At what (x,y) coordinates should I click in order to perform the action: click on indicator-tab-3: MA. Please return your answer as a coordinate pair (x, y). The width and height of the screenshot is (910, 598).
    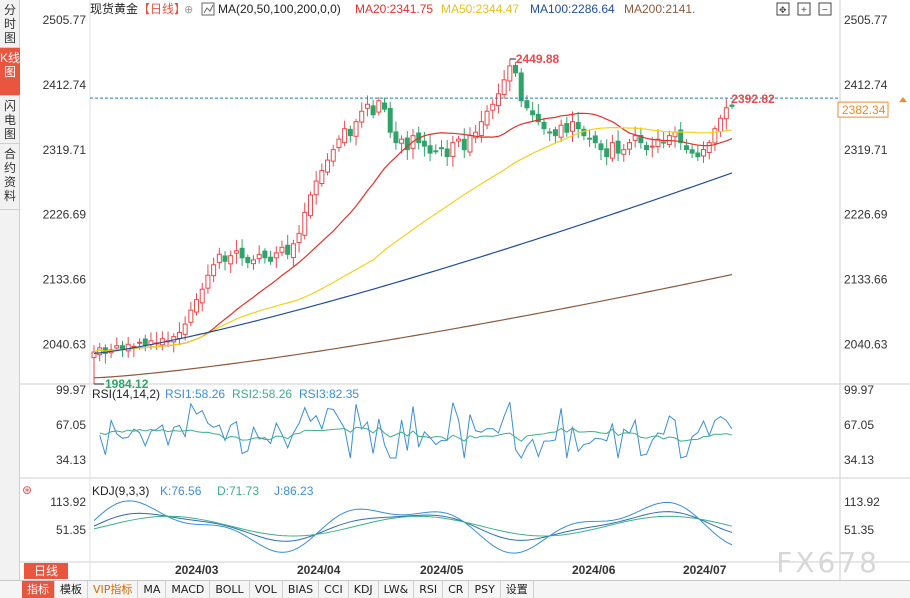
    Looking at the image, I should click on (152, 589).